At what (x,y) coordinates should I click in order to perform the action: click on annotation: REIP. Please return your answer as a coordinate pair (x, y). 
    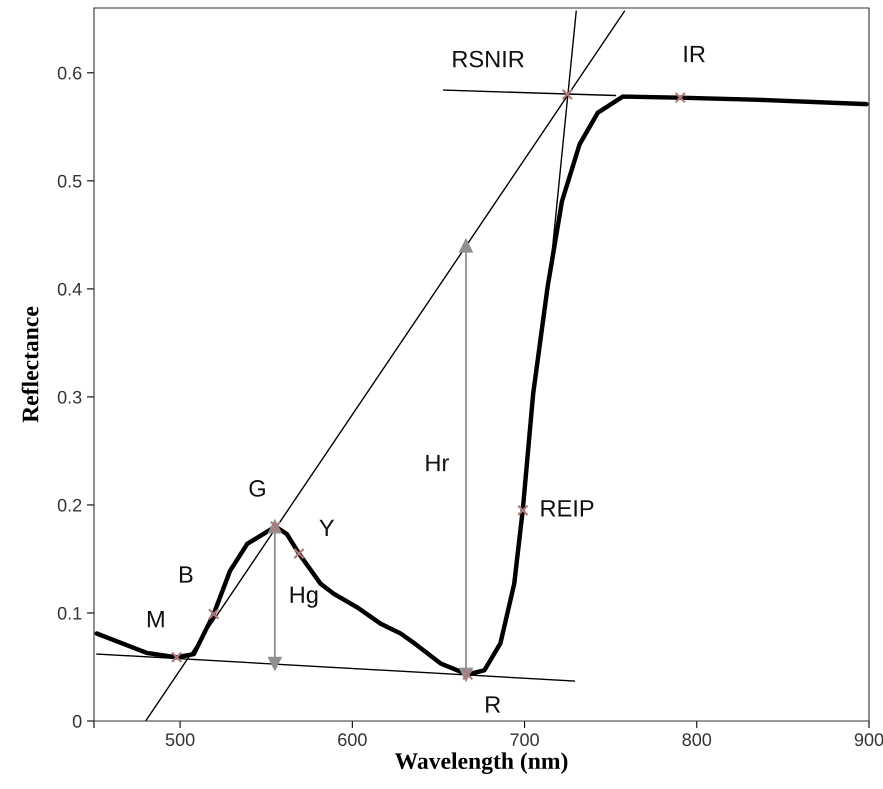
    Looking at the image, I should click on (567, 508).